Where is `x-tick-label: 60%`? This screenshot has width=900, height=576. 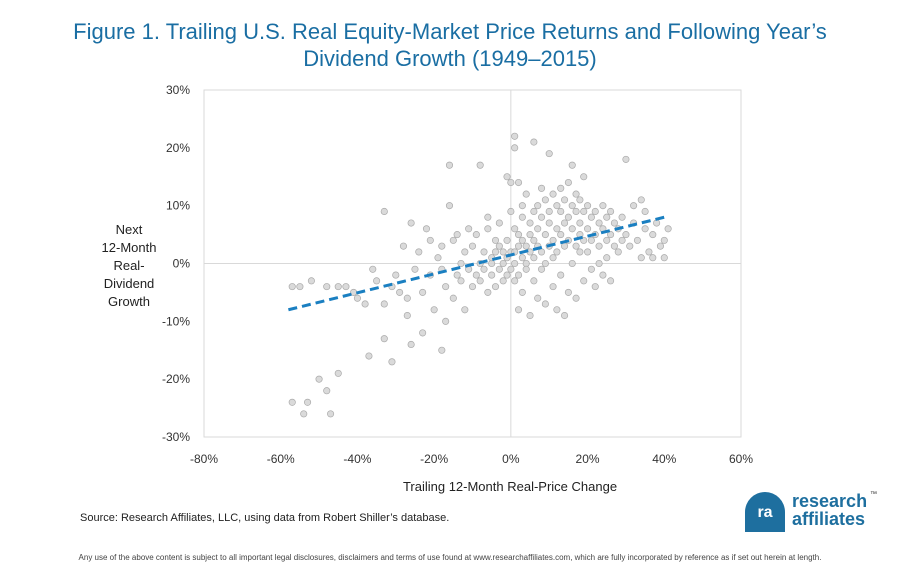
x-tick-label: 60% is located at coordinates (741, 459).